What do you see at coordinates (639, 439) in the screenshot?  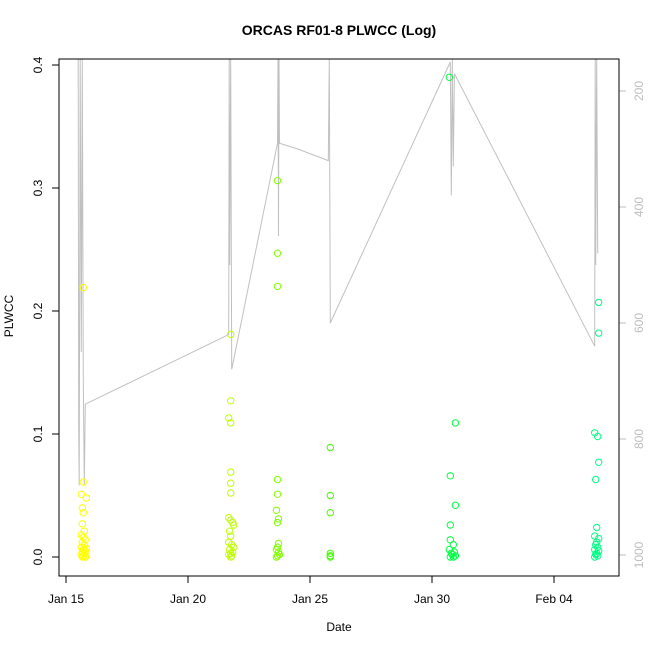 I see `right-tick-label: 800` at bounding box center [639, 439].